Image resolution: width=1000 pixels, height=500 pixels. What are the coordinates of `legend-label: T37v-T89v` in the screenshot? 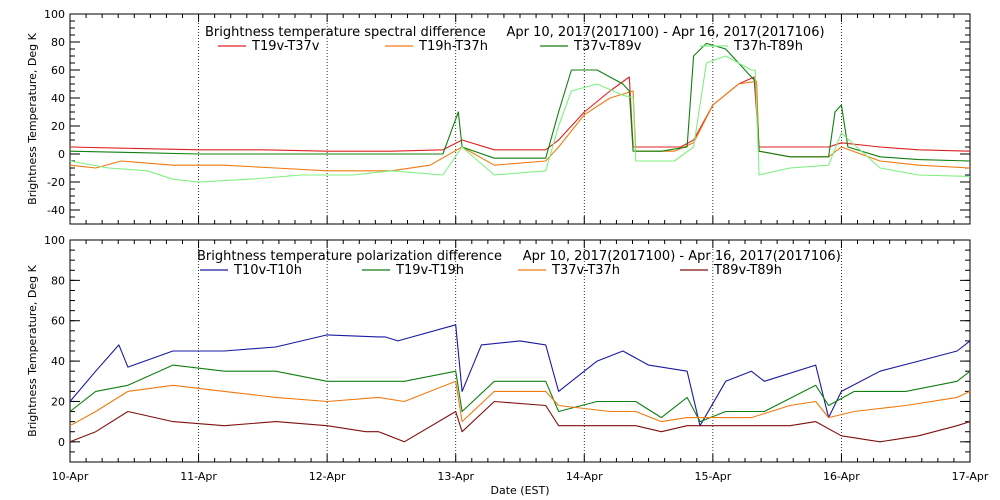 It's located at (607, 46).